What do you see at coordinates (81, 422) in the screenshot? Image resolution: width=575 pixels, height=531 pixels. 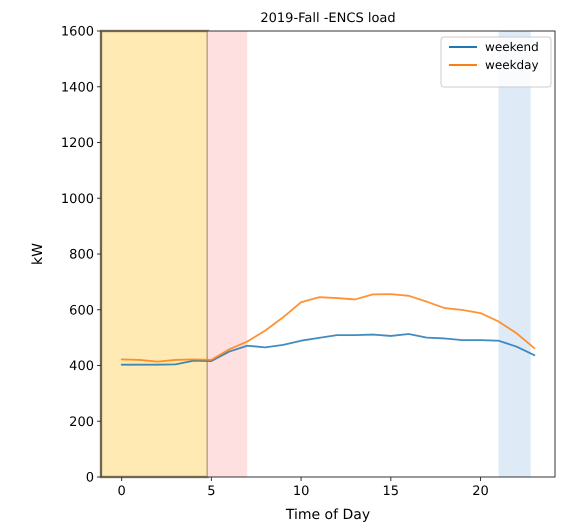 I see `y-tick-label: 200` at bounding box center [81, 422].